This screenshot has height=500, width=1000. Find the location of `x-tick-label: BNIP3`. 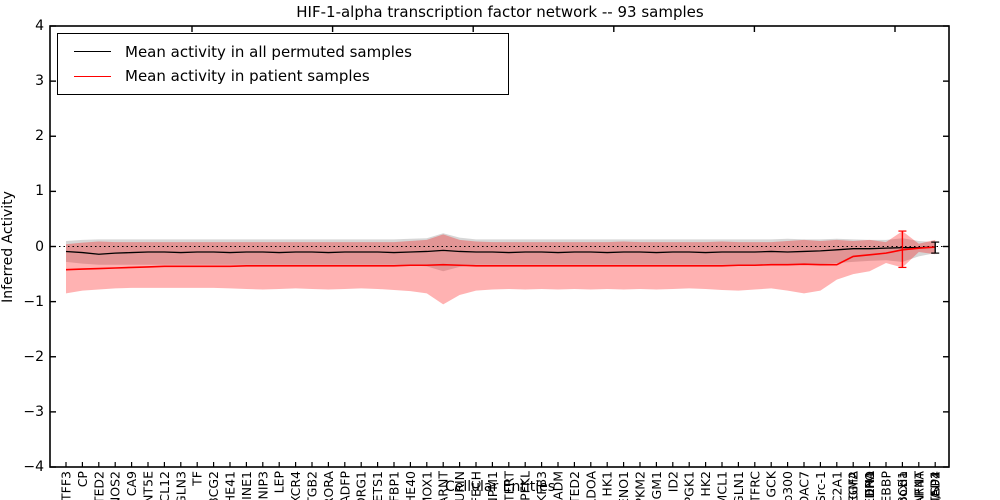

x-tick-label: BNIP3 is located at coordinates (262, 485).